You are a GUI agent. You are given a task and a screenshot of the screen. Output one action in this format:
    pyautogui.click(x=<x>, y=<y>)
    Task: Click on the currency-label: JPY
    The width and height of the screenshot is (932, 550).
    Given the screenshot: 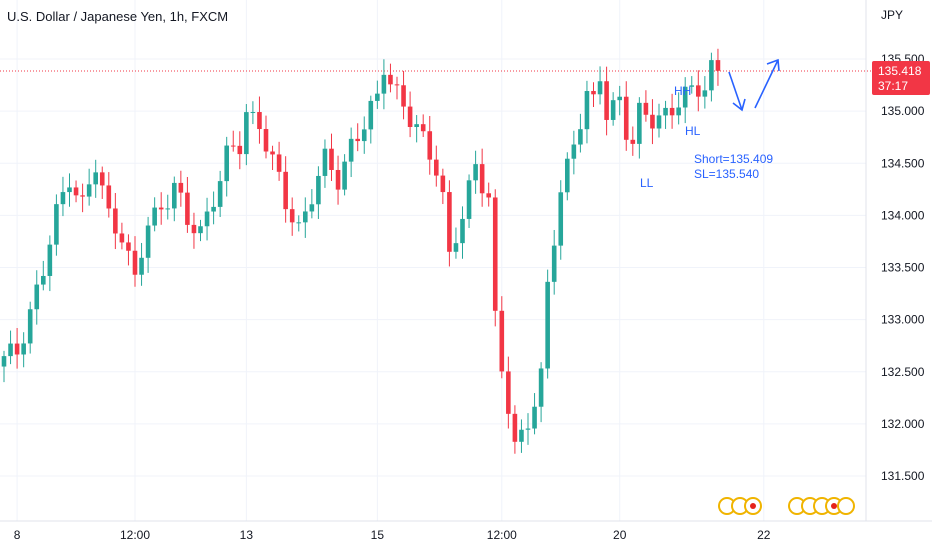 What is the action you would take?
    pyautogui.click(x=892, y=15)
    